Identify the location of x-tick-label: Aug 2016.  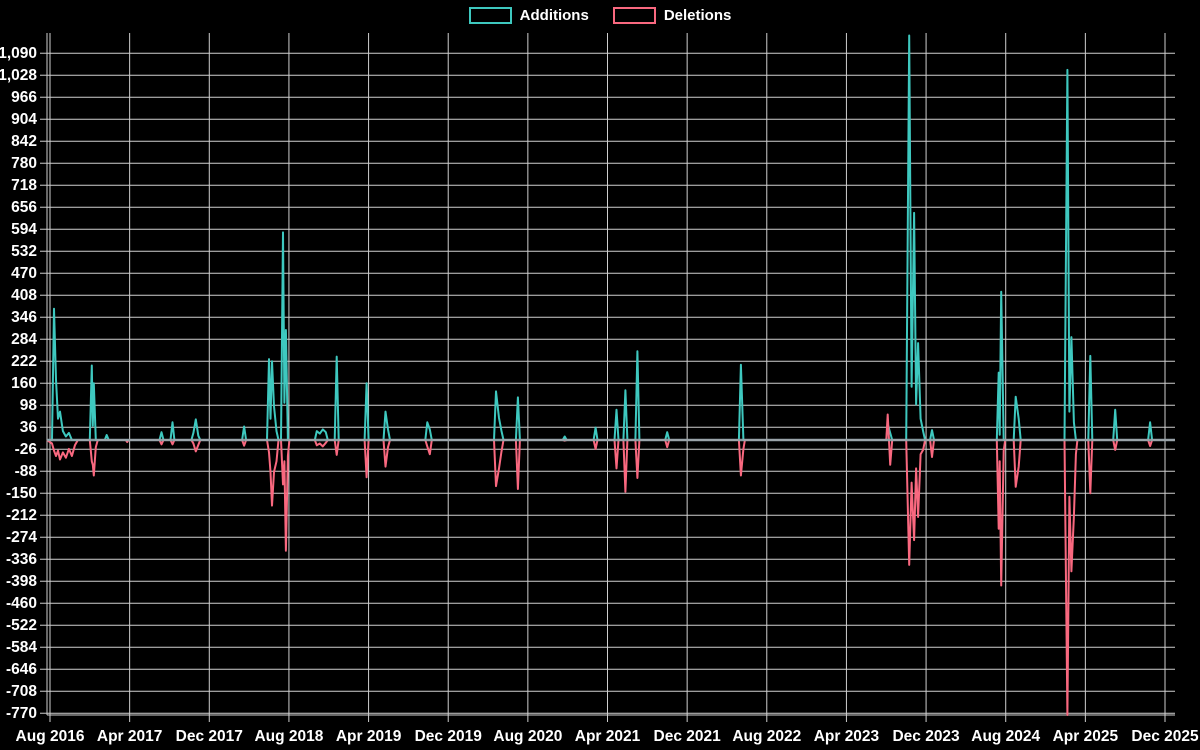
(50, 736).